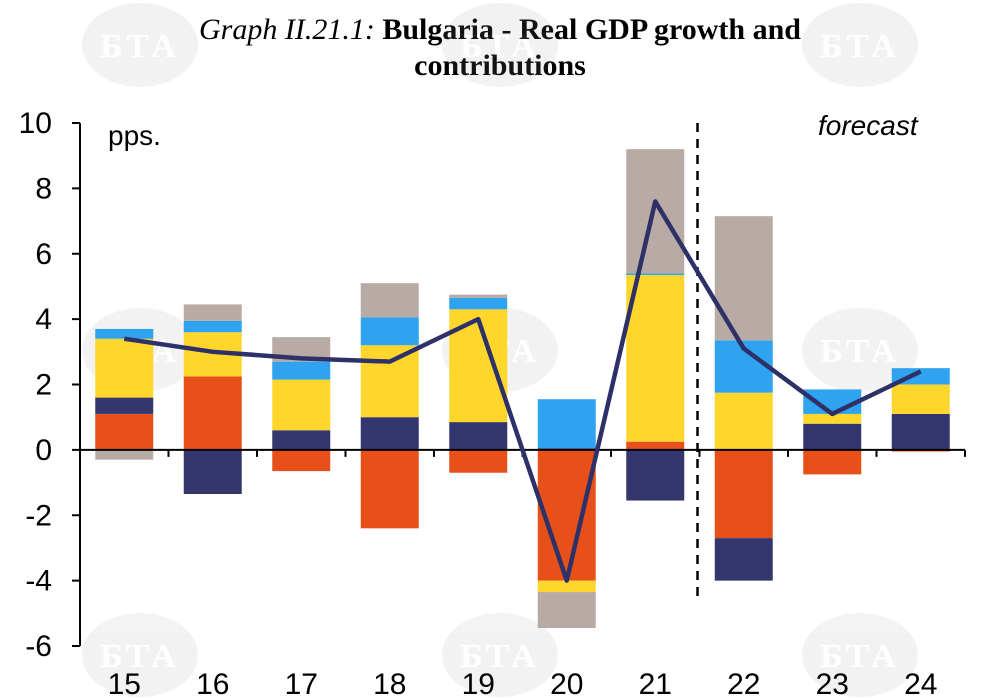  What do you see at coordinates (287, 29) in the screenshot?
I see `title-prefix: Graph II.21.1:` at bounding box center [287, 29].